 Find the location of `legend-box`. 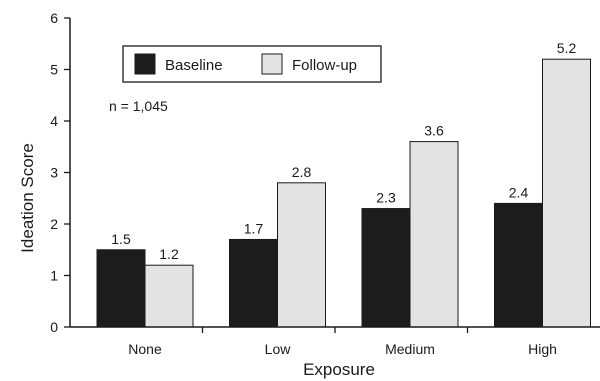

legend-box is located at coordinates (252, 64).